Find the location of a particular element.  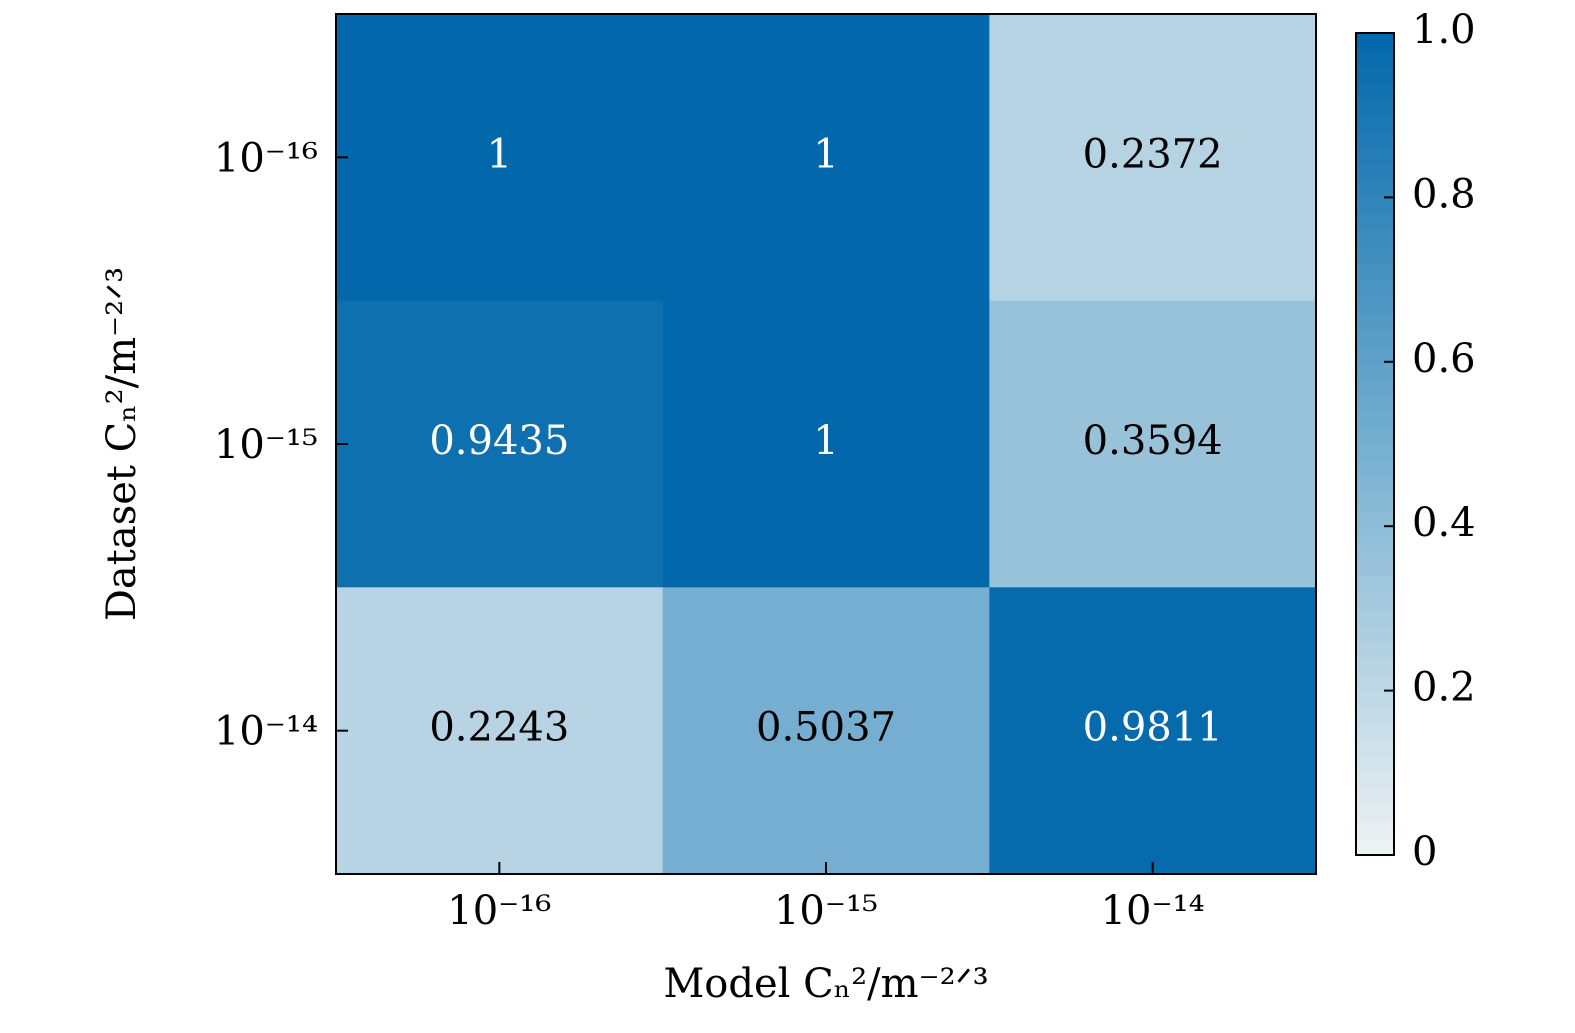

x-tick-label: 10⁻¹⁶ is located at coordinates (499, 911).